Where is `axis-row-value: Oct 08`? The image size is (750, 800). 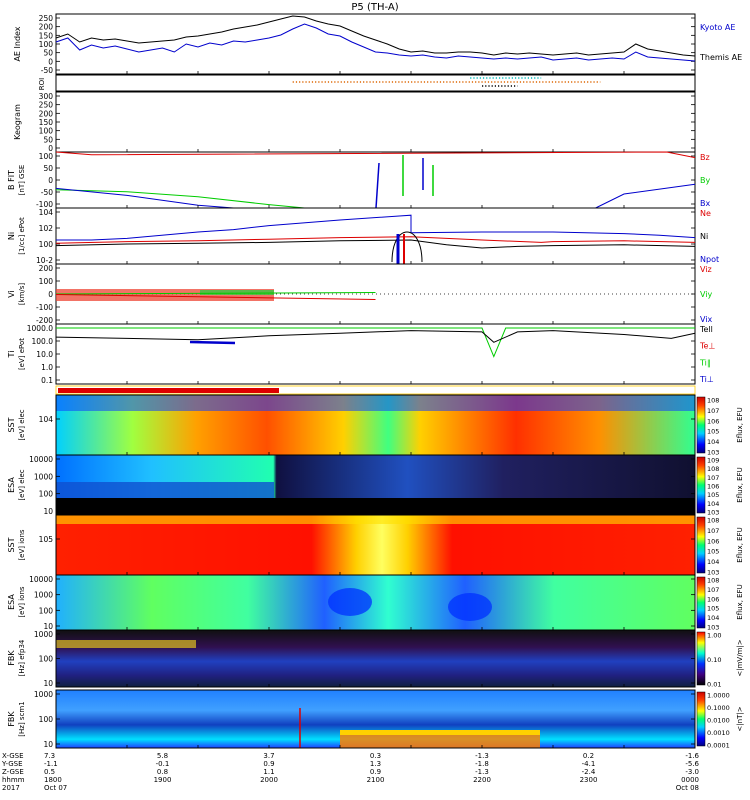
axis-row-value: Oct 08 is located at coordinates (687, 788).